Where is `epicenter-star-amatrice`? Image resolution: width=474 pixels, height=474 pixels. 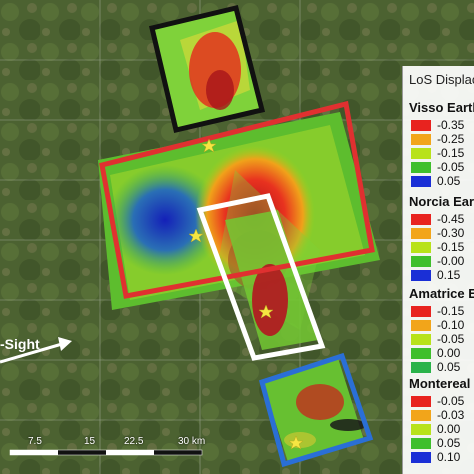
epicenter-star-amatrice is located at coordinates (266, 311).